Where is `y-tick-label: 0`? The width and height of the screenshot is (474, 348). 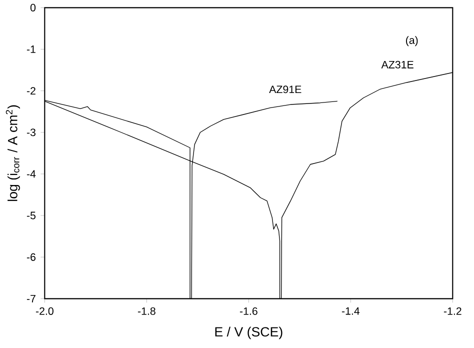 y-tick-label: 0 is located at coordinates (33, 8).